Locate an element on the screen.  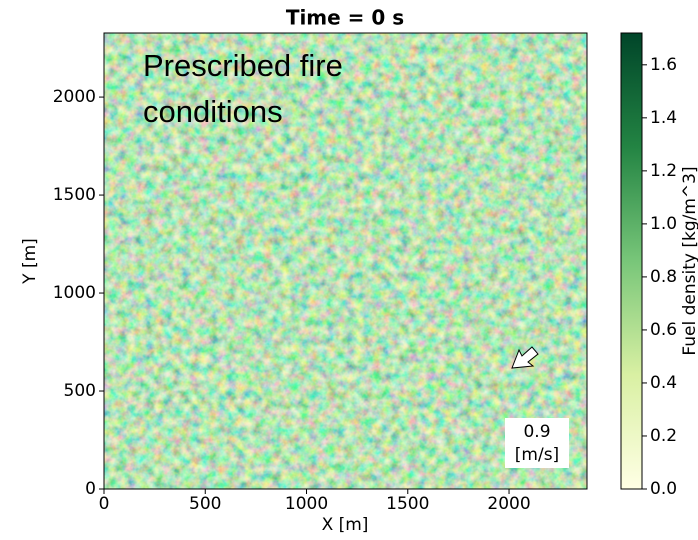
annotation: conditions is located at coordinates (213, 111).